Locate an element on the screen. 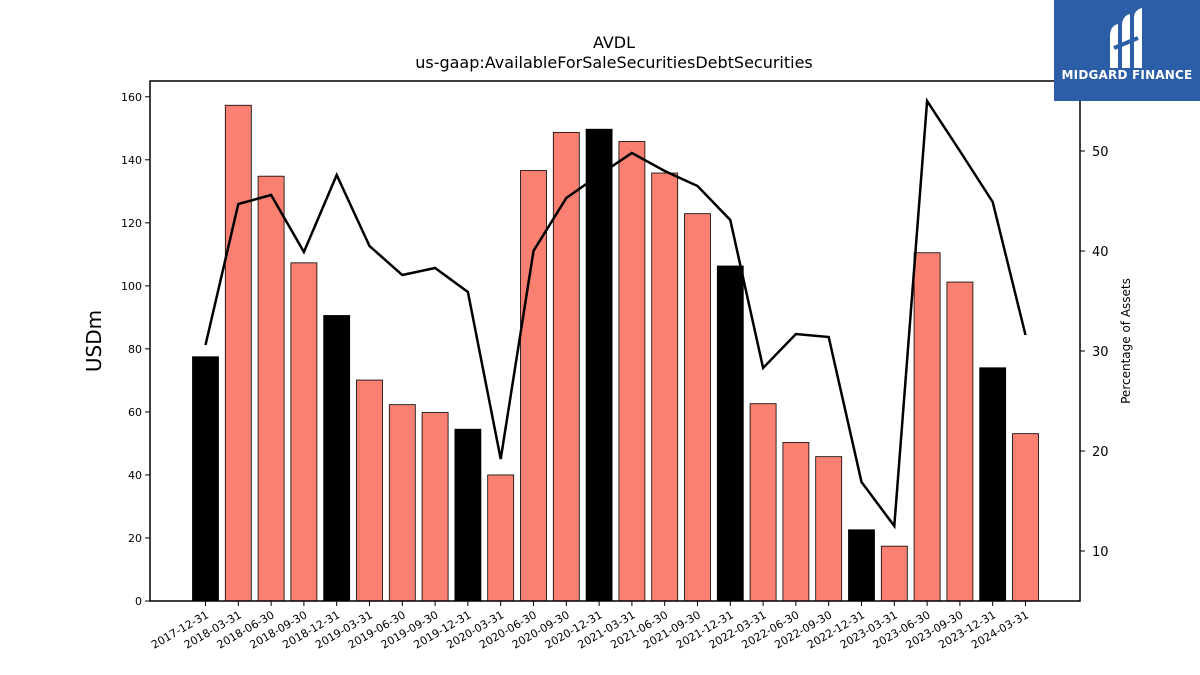 This screenshot has width=1200, height=675. y-tick-label-100: 100 is located at coordinates (131, 286).